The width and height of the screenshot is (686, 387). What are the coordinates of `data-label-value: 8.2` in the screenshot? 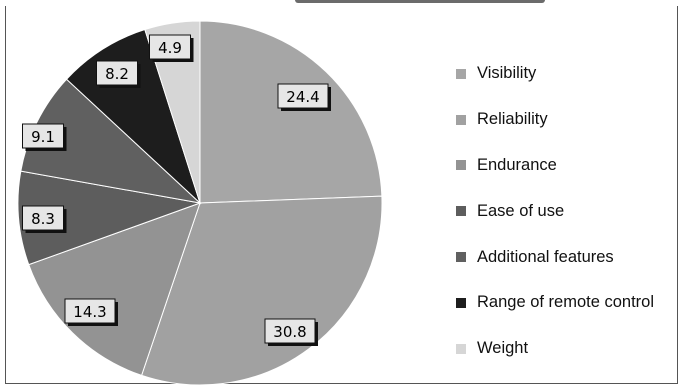 It's located at (117, 74).